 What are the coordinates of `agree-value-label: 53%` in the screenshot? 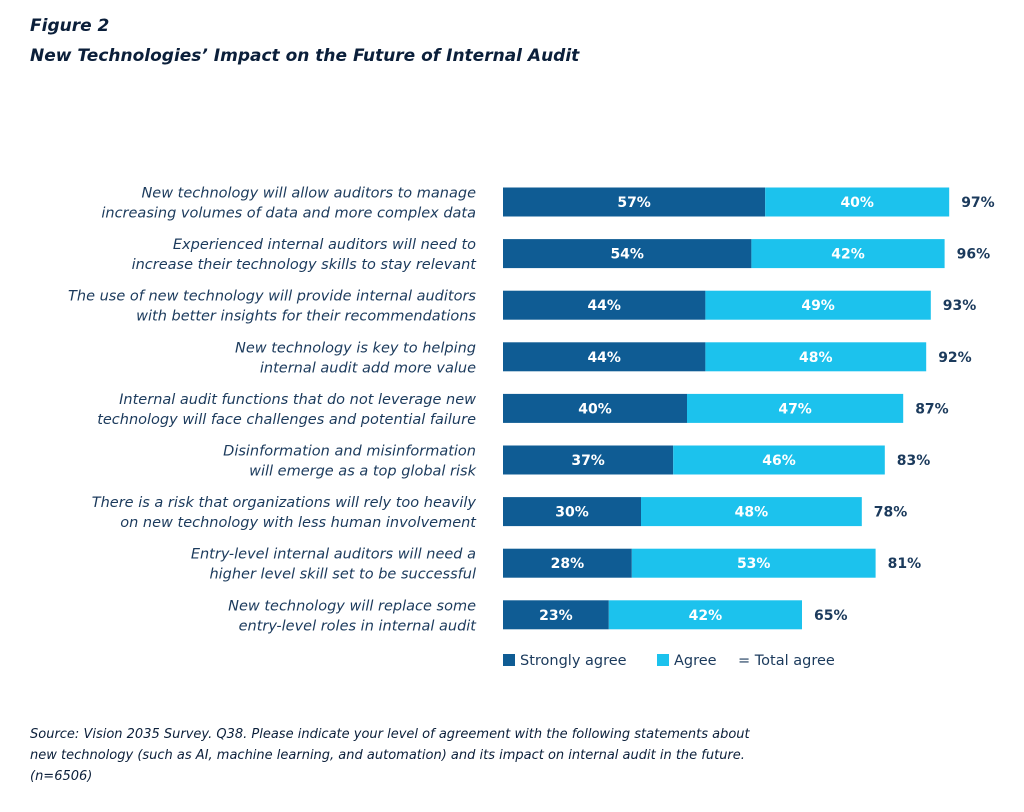 It's located at (754, 564).